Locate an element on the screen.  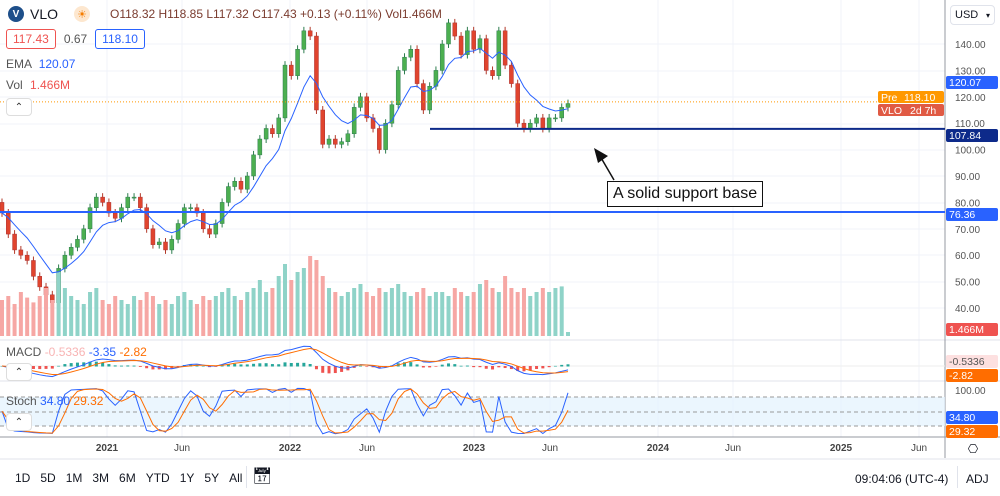
go-to-date-calendar-icon: 📅︎ is located at coordinates (262, 476).